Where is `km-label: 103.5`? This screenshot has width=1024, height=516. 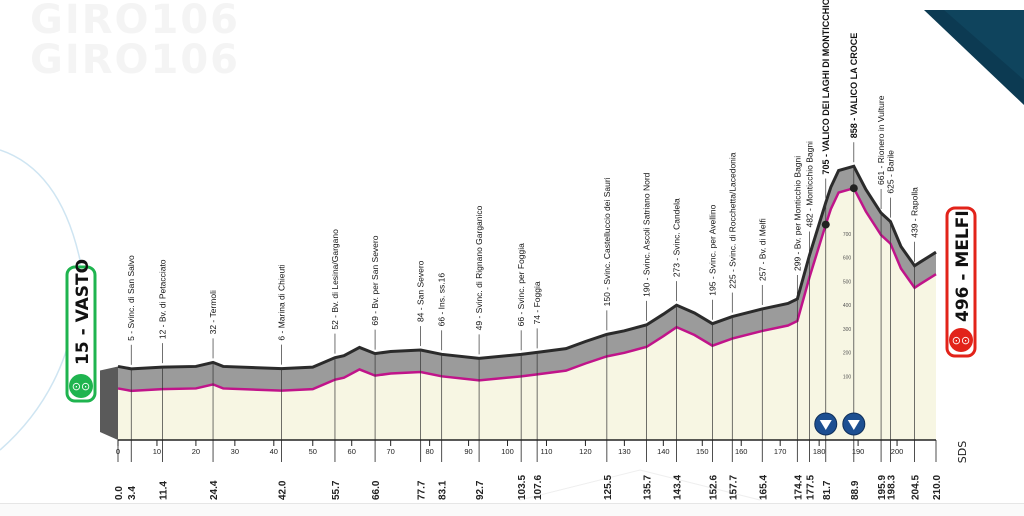
km-label: 103.5 is located at coordinates (522, 487).